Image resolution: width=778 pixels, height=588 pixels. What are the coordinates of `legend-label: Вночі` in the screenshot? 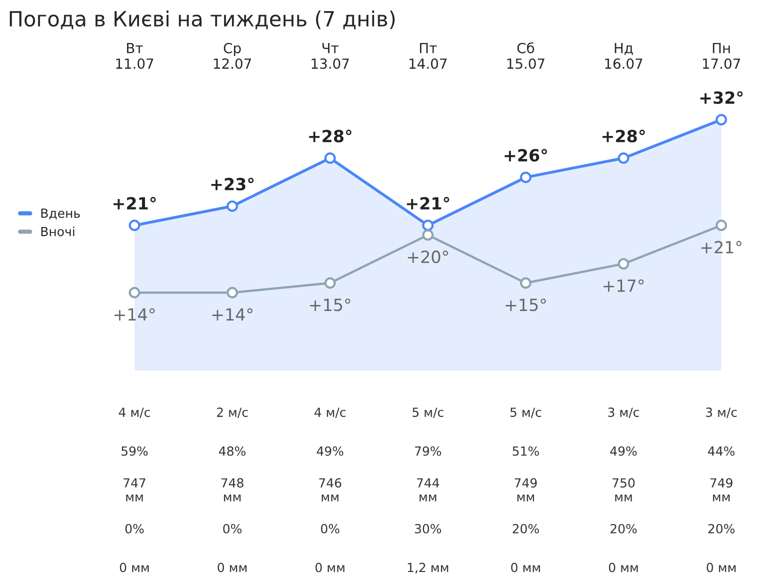 It's located at (57, 231).